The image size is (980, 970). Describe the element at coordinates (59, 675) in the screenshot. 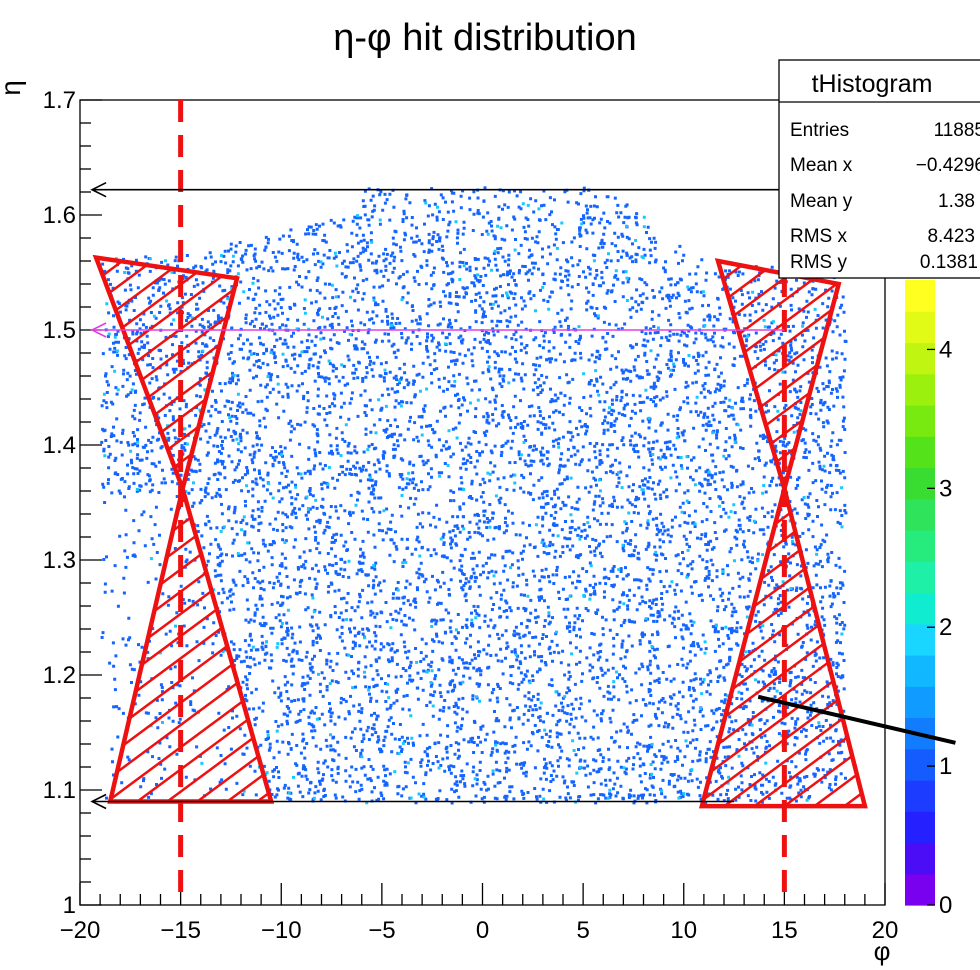

I see `y-tick-label: 1.2` at that location.